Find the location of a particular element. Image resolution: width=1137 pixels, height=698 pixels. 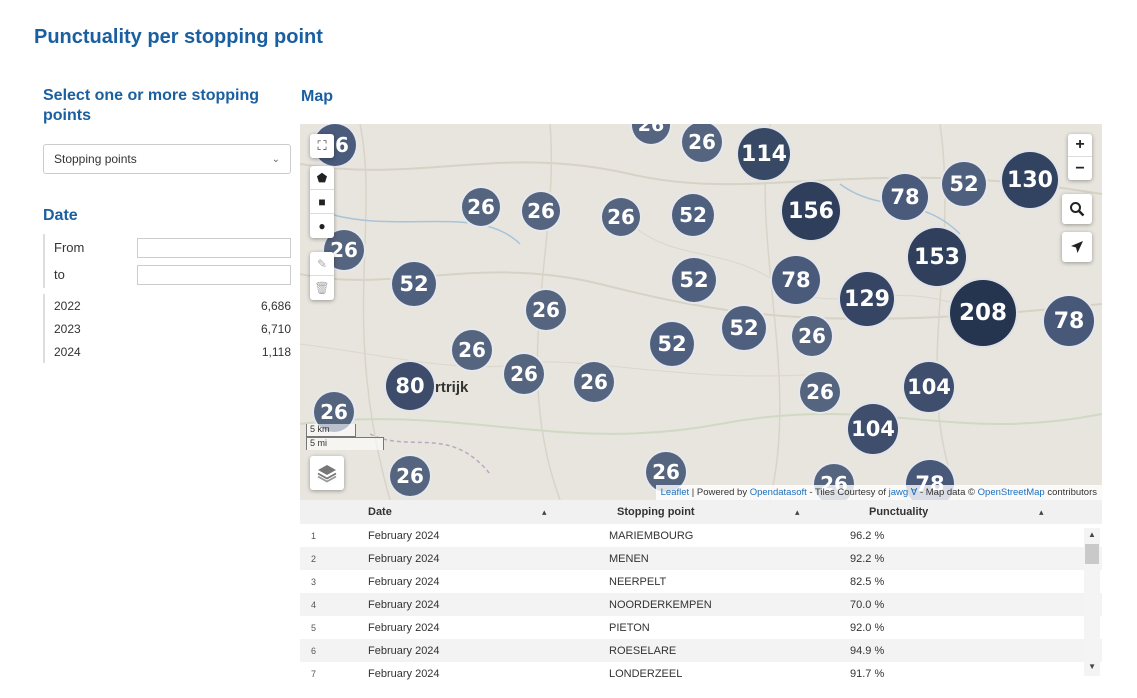

leaflet-link: Leaflet is located at coordinates (675, 492).